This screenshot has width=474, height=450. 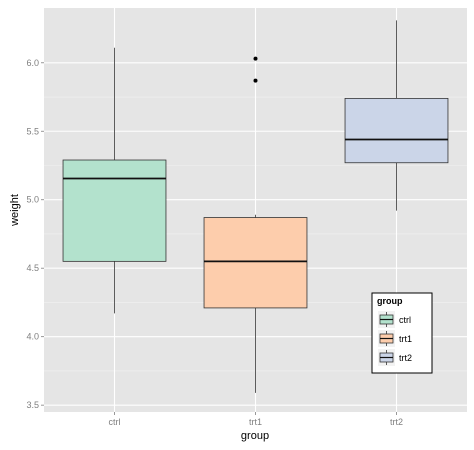 What do you see at coordinates (35, 234) in the screenshot?
I see `y-axis: 3.5 4.0 4.5 5.0 5.5 6.0` at bounding box center [35, 234].